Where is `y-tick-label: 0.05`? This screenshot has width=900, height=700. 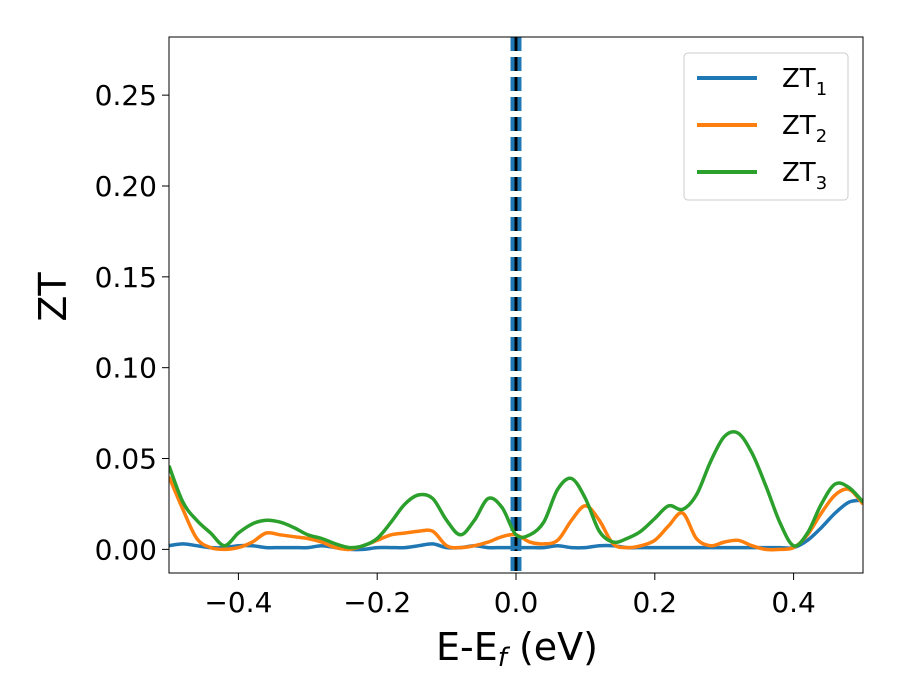 y-tick-label: 0.05 is located at coordinates (126, 459).